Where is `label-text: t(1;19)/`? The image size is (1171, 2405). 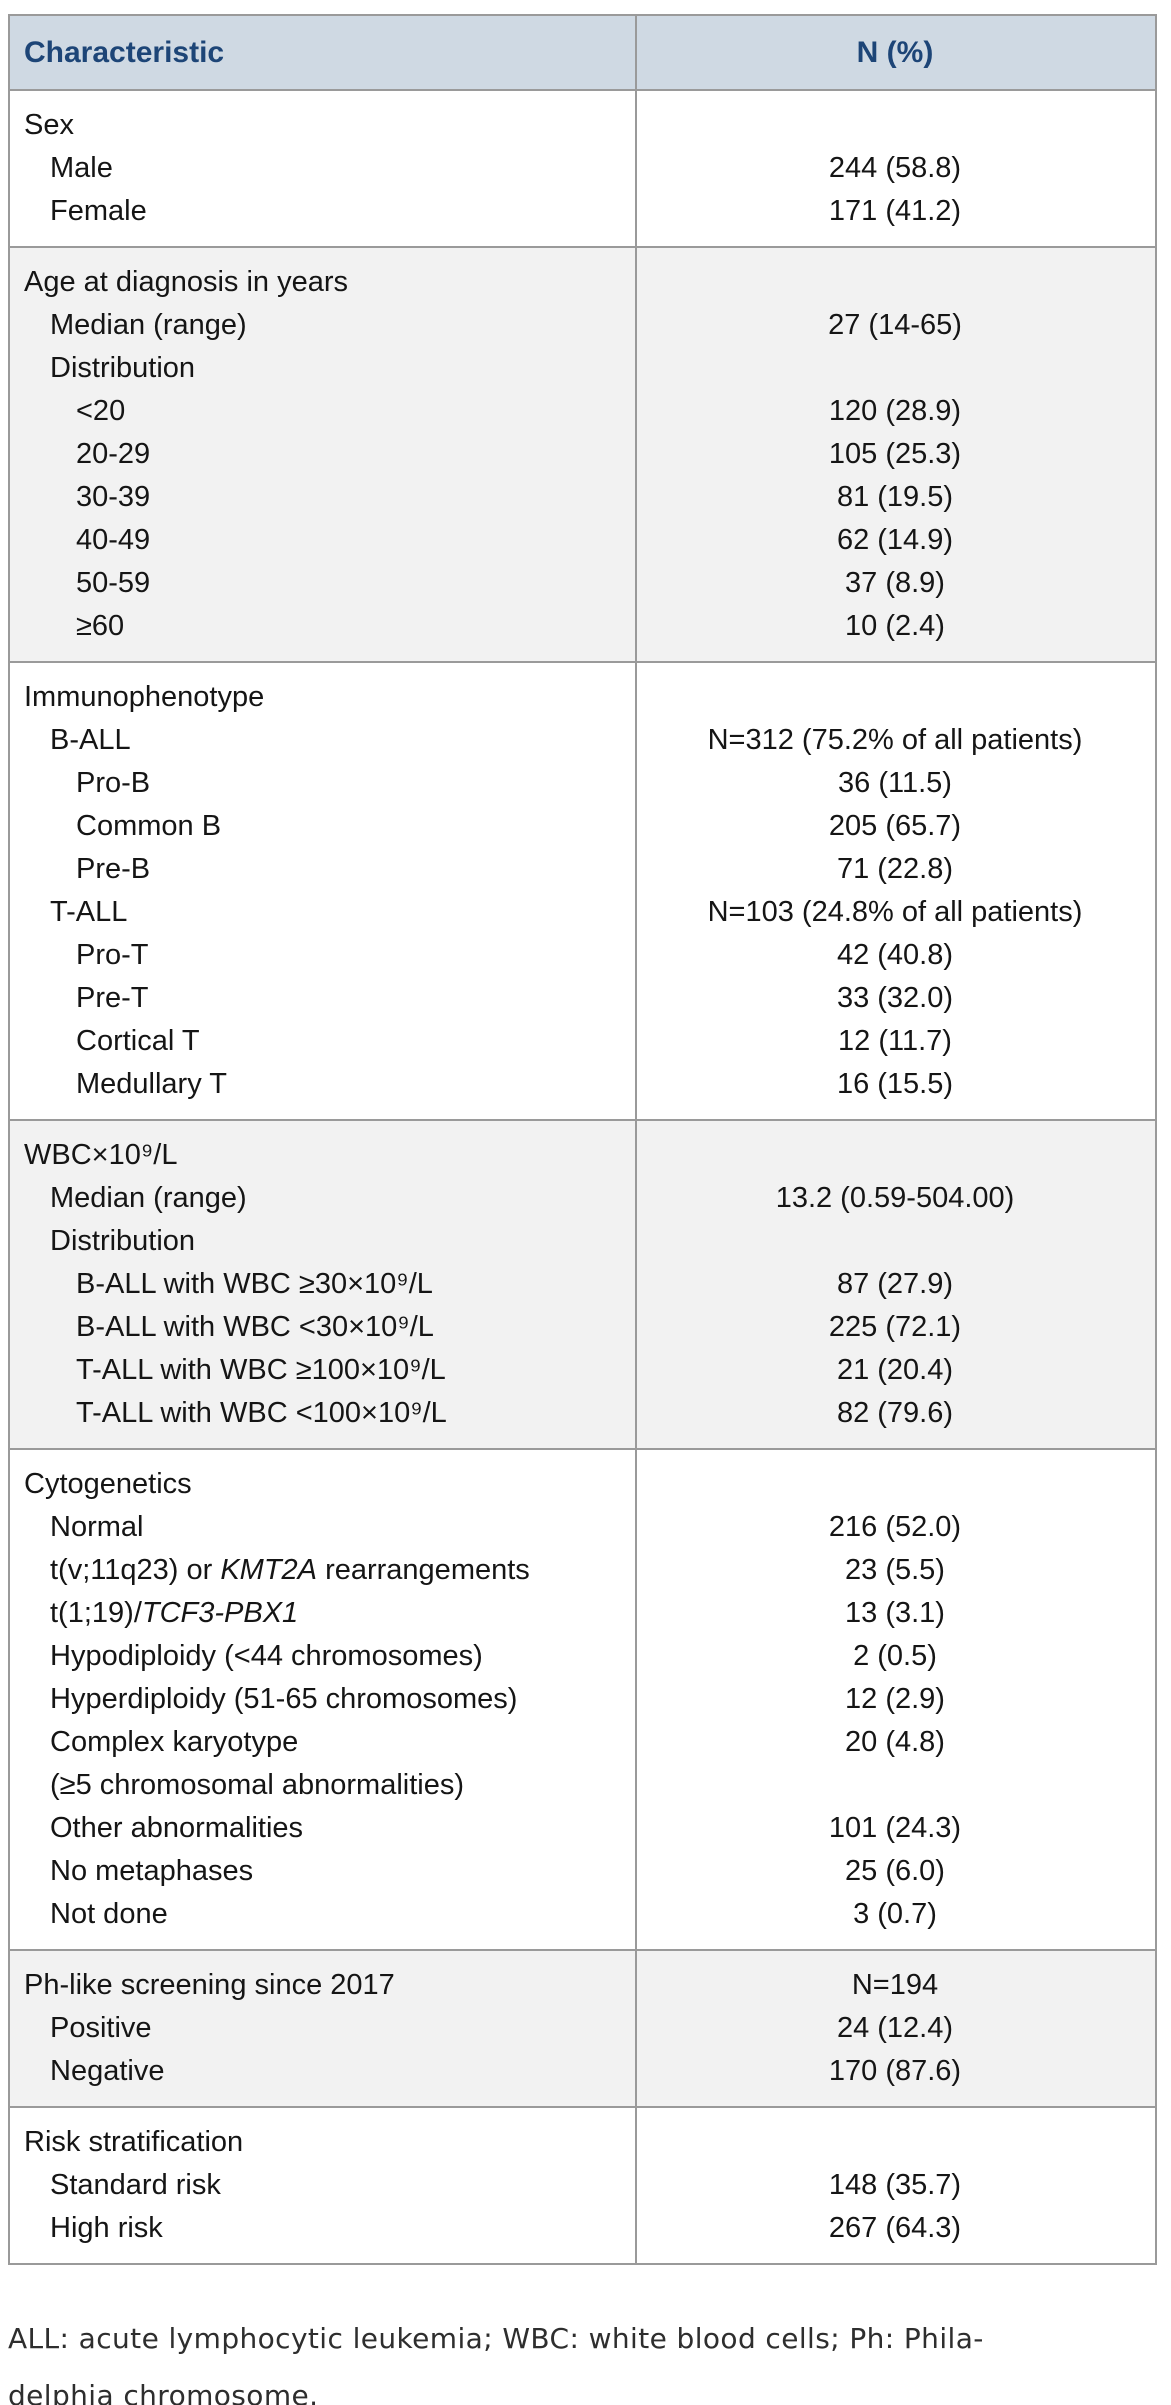 label-text: t(1;19)/ is located at coordinates (96, 1613).